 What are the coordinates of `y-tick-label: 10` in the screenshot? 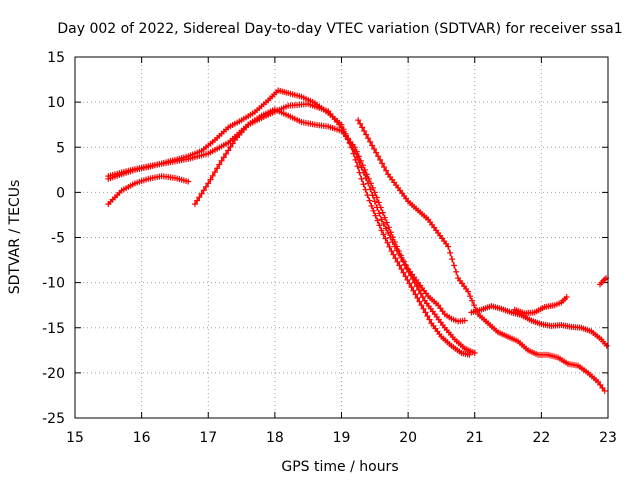 It's located at (56, 103).